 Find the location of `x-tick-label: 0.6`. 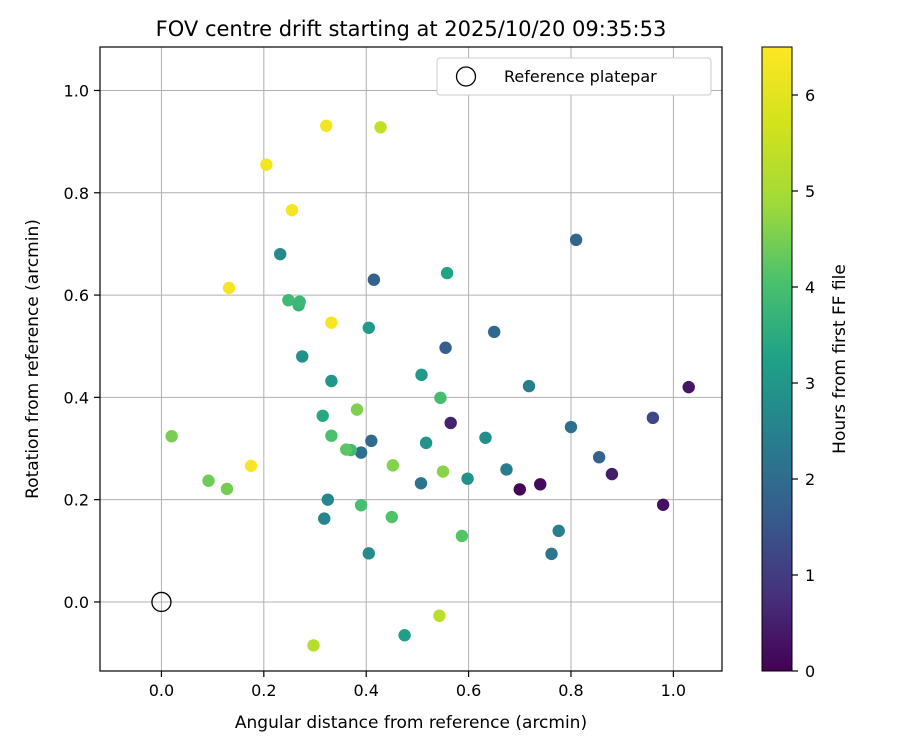

x-tick-label: 0.6 is located at coordinates (468, 690).